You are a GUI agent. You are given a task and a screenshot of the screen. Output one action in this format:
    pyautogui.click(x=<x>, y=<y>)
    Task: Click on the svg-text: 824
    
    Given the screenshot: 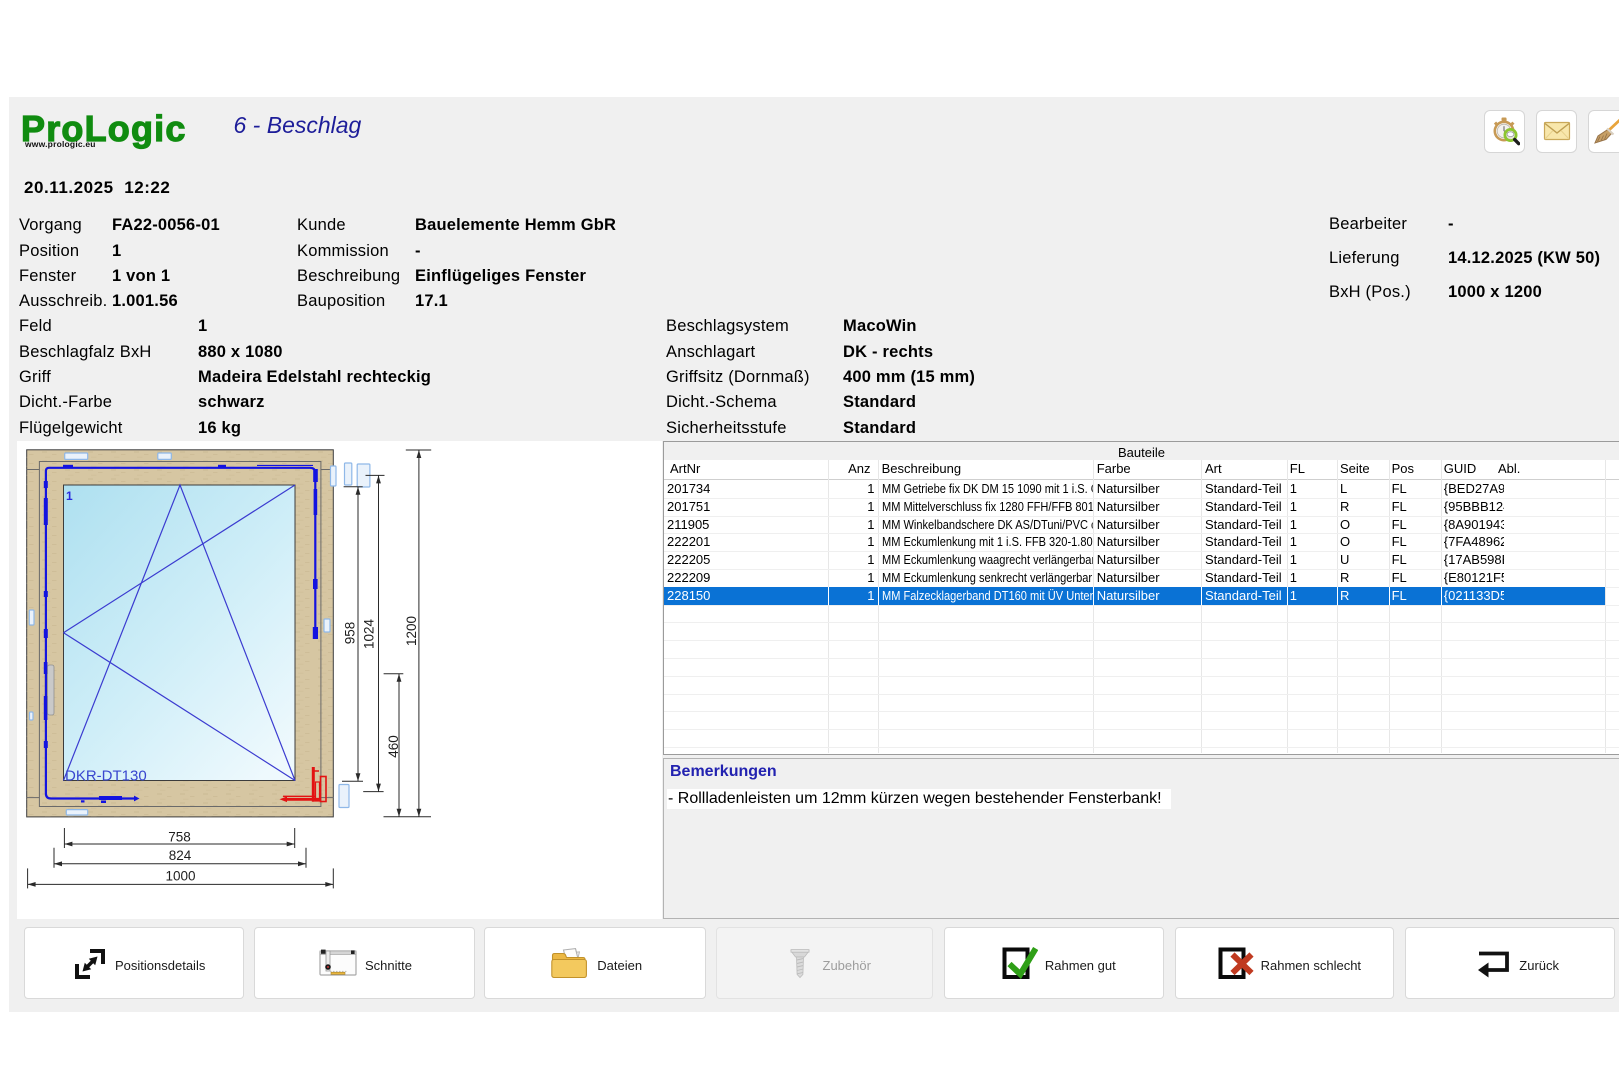 What is the action you would take?
    pyautogui.click(x=180, y=855)
    